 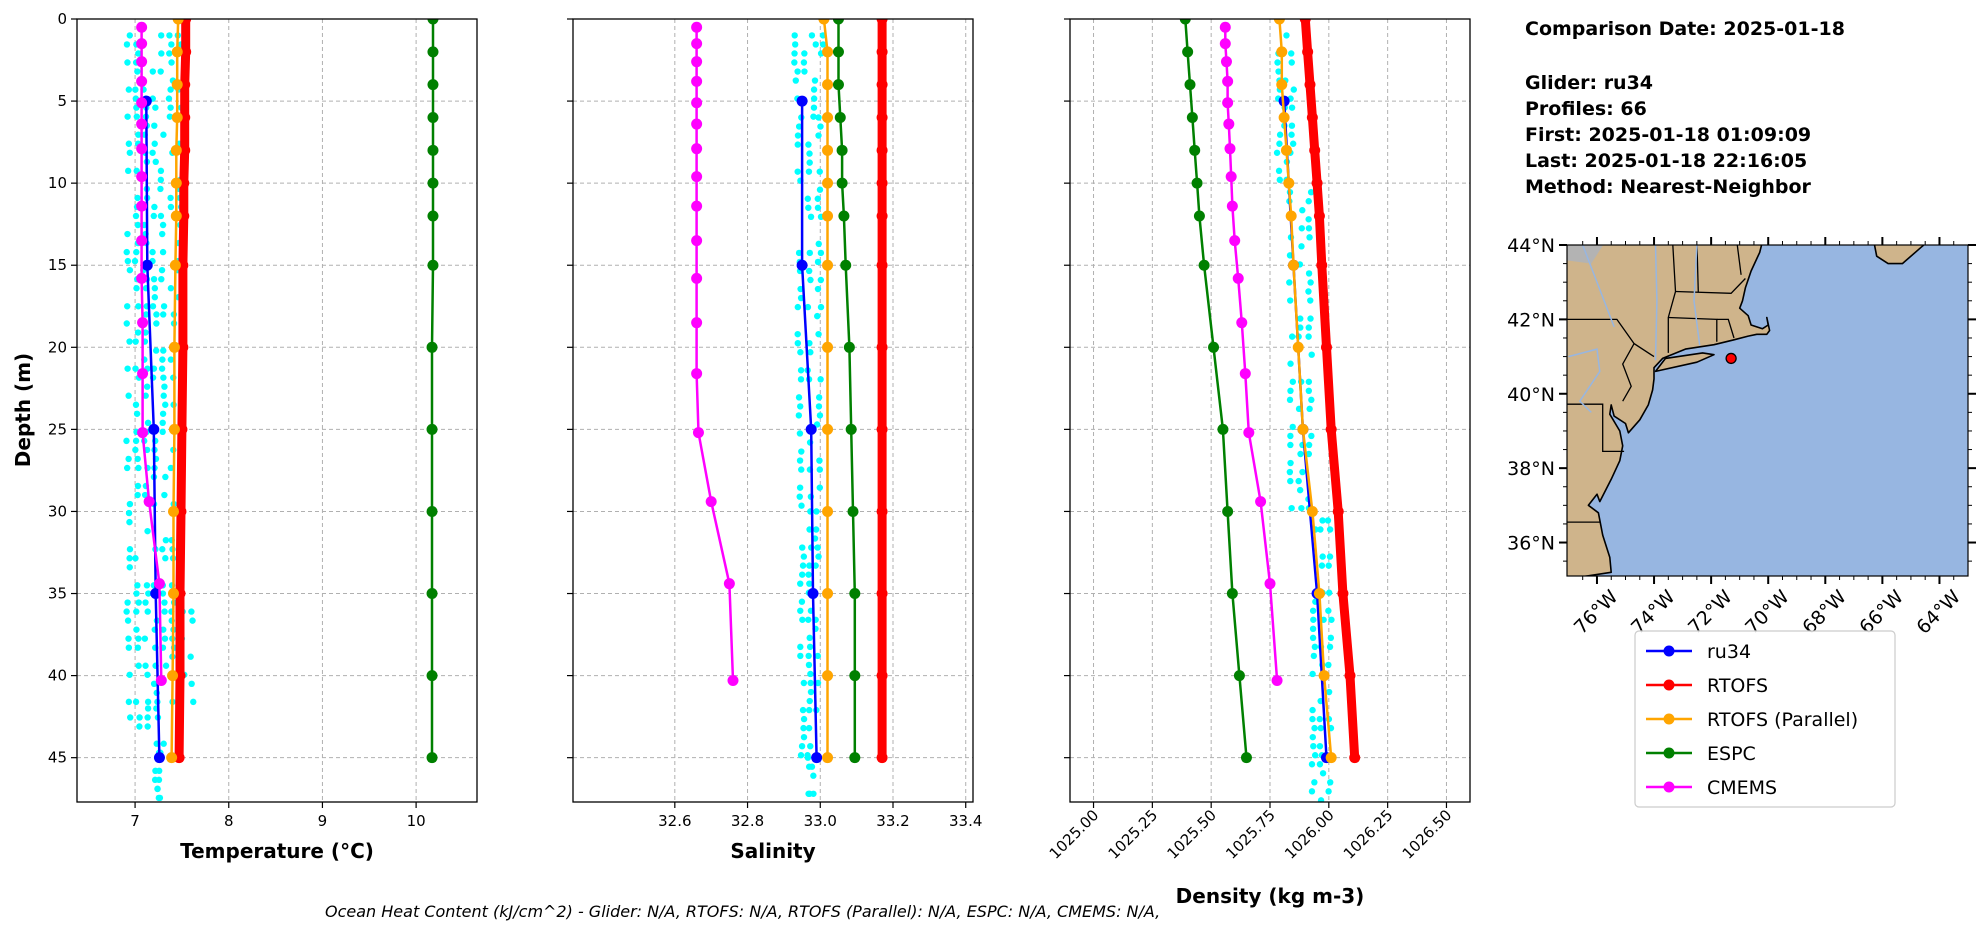 I want to click on legend-item: CMEMS, so click(x=1711, y=788).